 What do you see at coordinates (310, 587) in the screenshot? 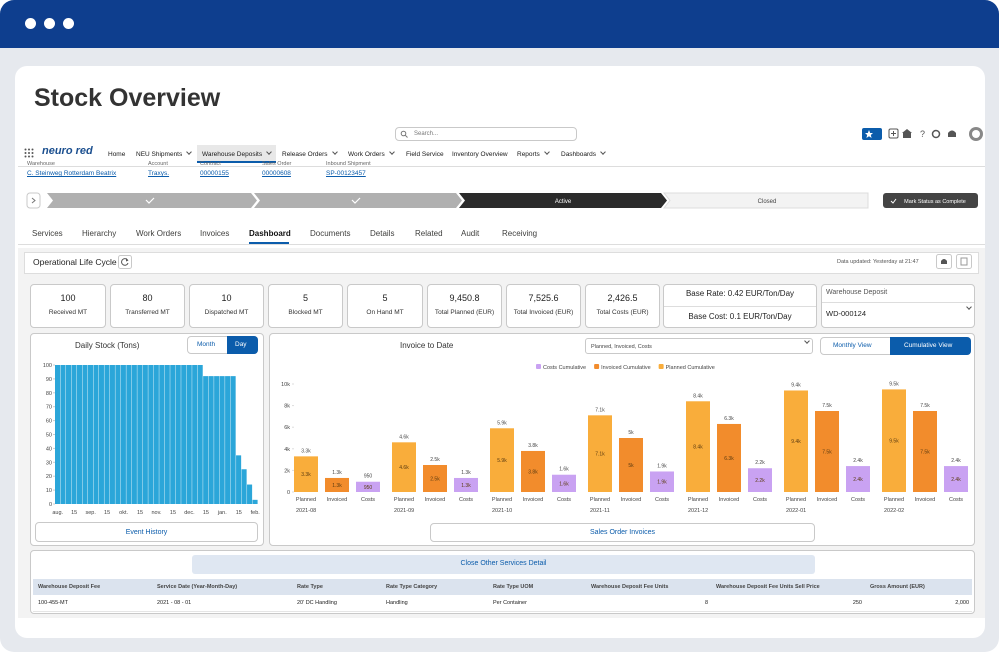
I see `table-header: Rate Type` at bounding box center [310, 587].